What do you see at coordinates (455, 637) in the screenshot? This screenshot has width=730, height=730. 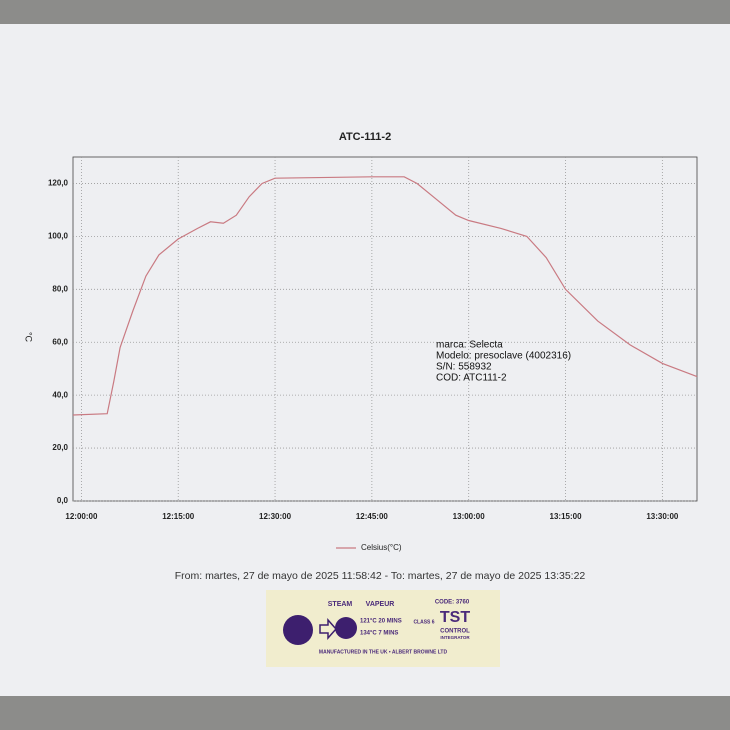 I see `sticker-text: INTEGRATOR` at bounding box center [455, 637].